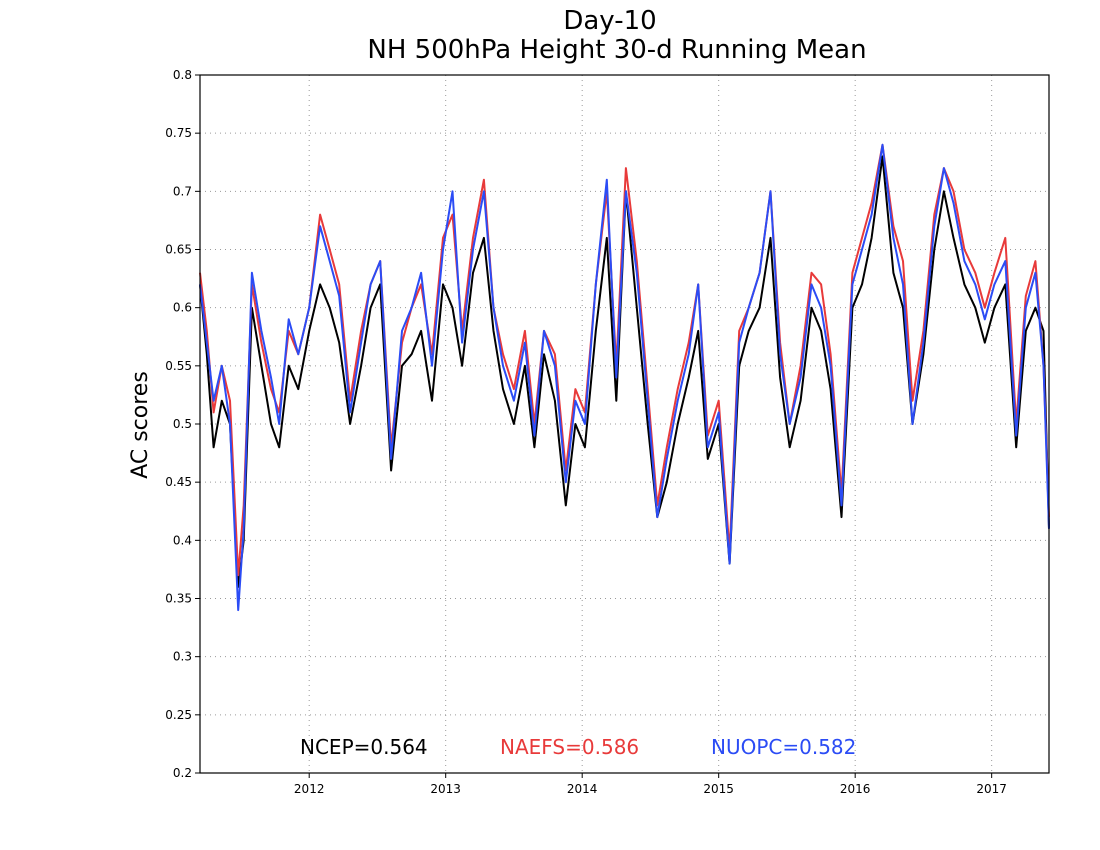 The height and width of the screenshot is (850, 1100). I want to click on x-tick-label: 2017, so click(991, 789).